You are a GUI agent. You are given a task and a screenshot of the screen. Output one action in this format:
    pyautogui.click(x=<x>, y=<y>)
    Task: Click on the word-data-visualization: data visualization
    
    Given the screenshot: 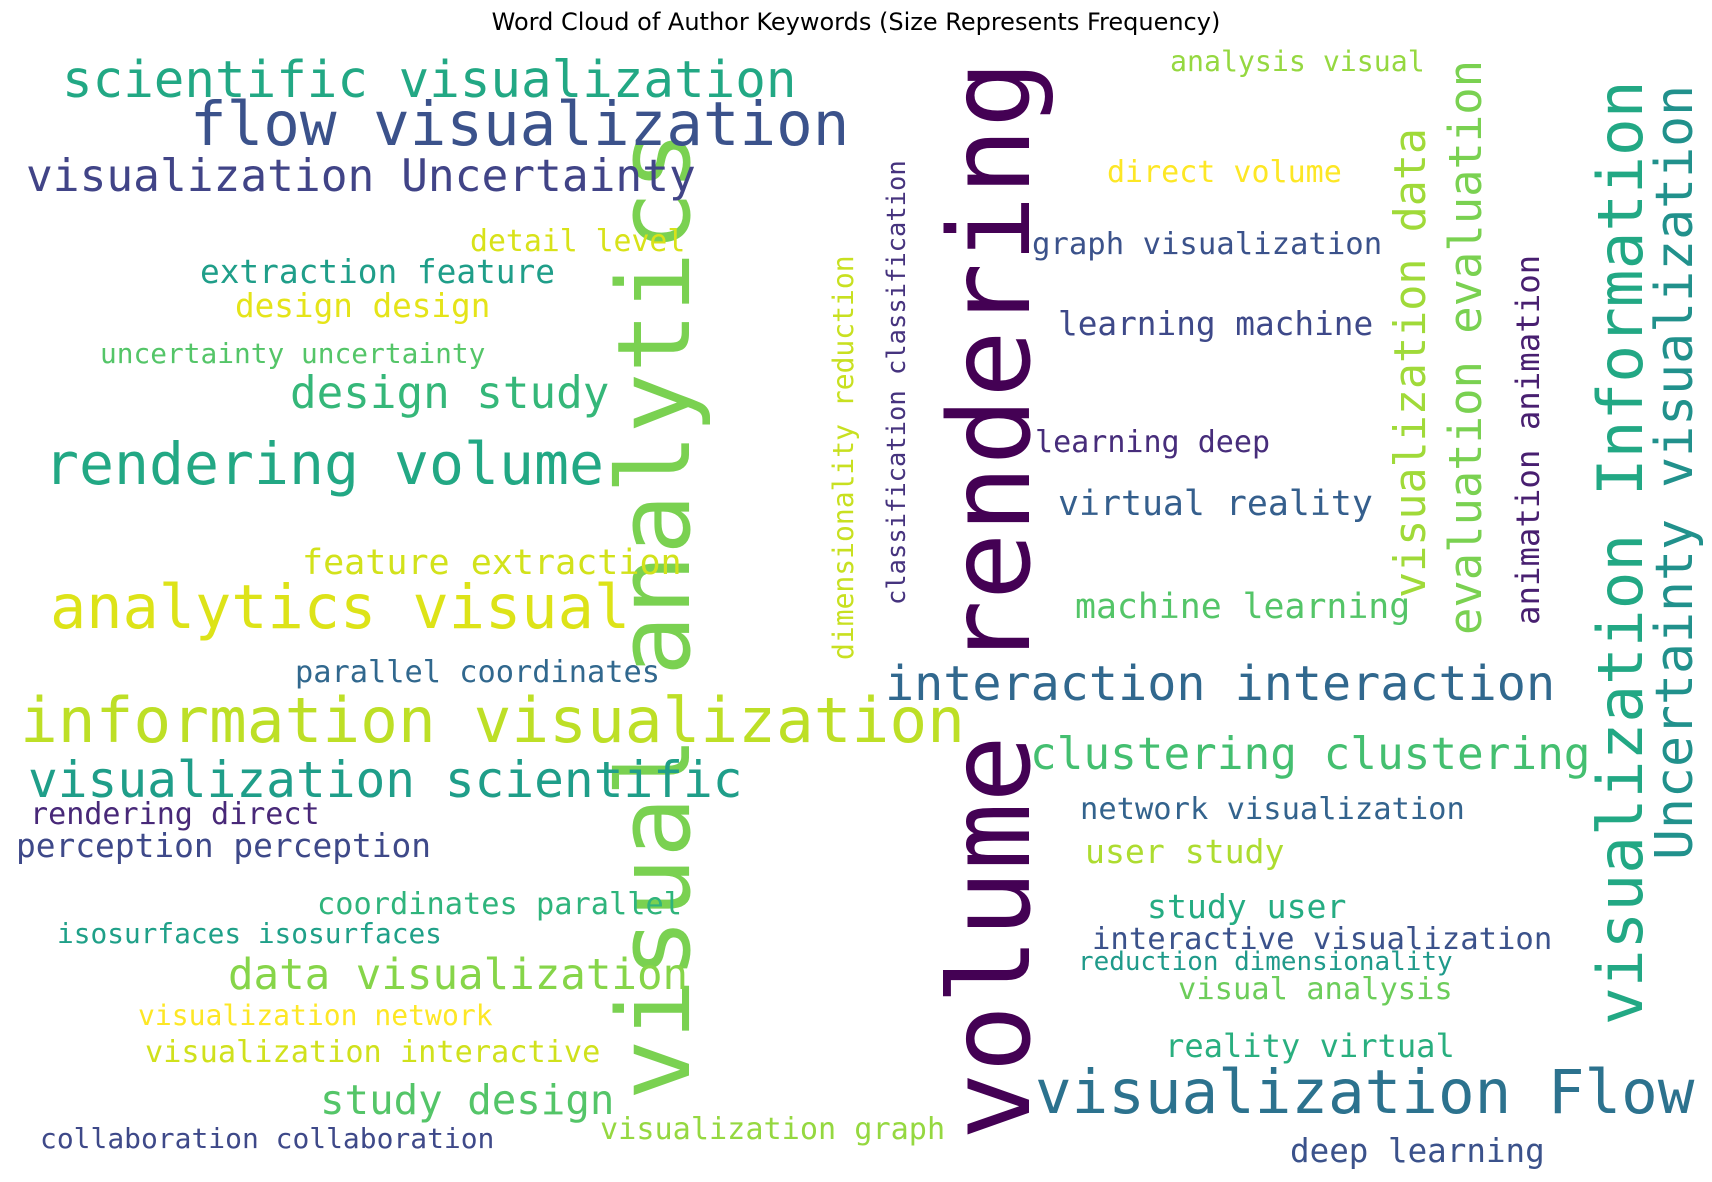 What is the action you would take?
    pyautogui.click(x=458, y=975)
    